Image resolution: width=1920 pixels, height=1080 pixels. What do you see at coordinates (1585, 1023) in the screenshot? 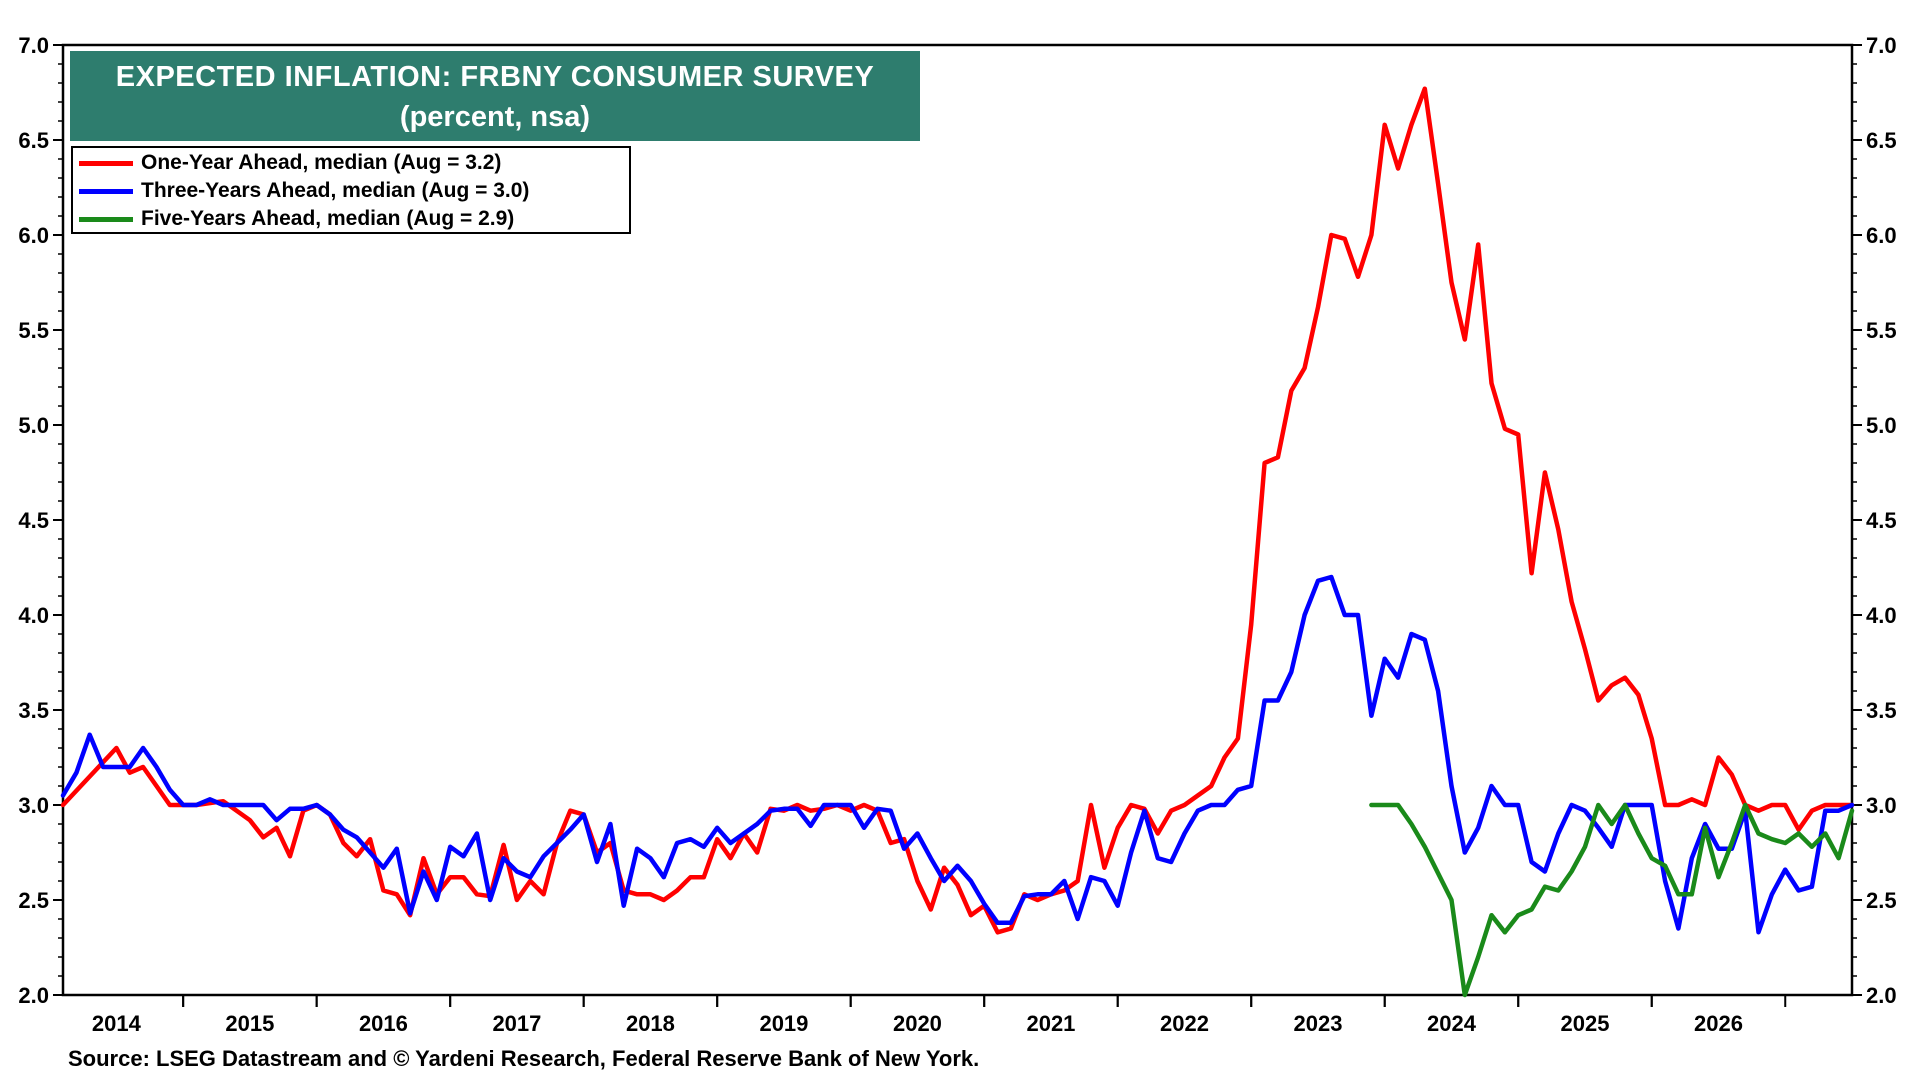
I see `x-tick-label: 2025` at bounding box center [1585, 1023].